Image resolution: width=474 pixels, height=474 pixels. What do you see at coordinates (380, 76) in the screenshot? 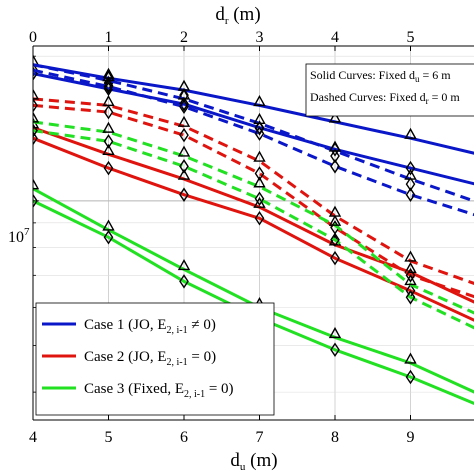
I see `note-line-solid: Solid Curves: Fixed du = 6 m` at bounding box center [380, 76].